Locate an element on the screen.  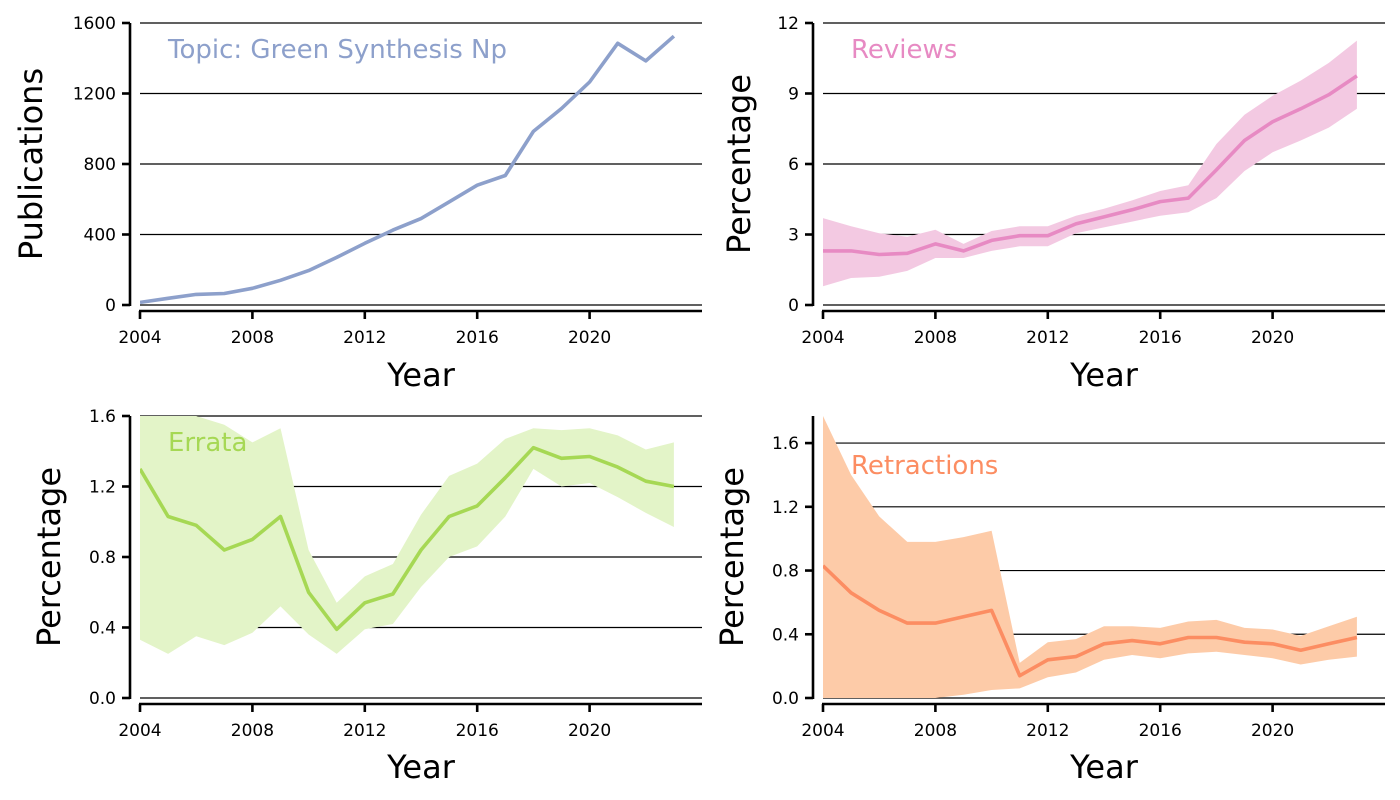
y-tick-label-errata: 1.2 is located at coordinates (102, 488).